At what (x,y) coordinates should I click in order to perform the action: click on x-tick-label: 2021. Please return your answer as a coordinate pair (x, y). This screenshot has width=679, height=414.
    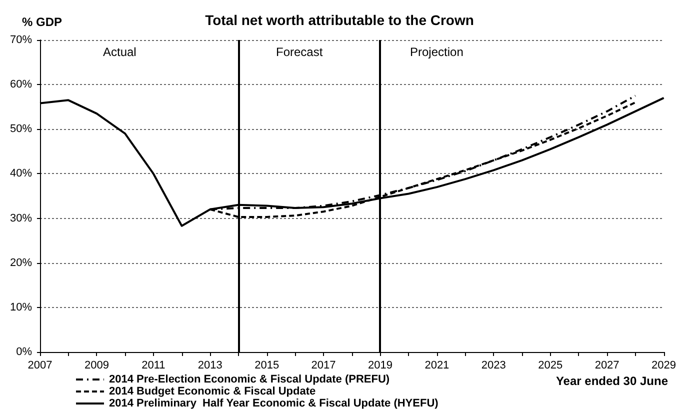
    Looking at the image, I should click on (437, 366).